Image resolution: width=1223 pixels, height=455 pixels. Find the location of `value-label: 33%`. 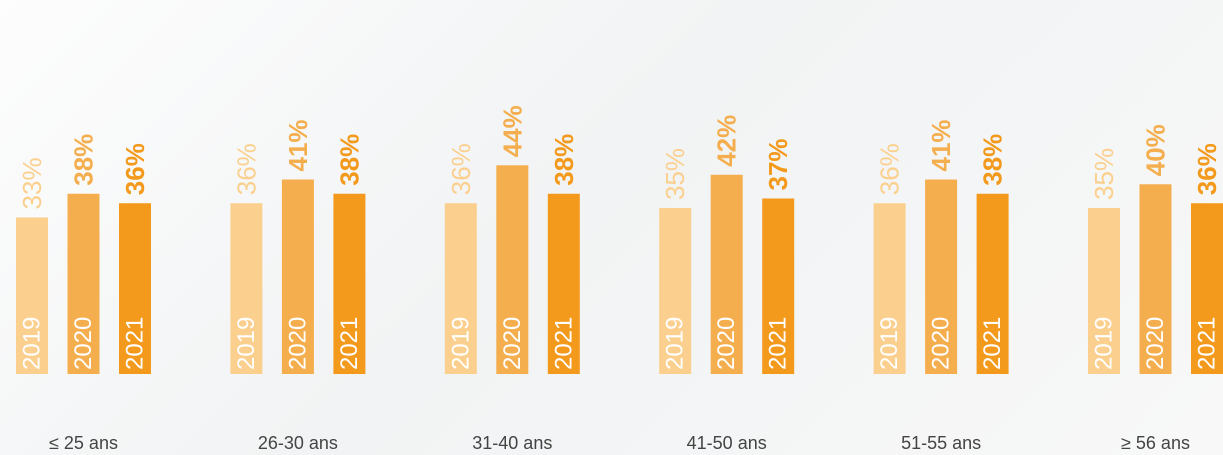

value-label: 33% is located at coordinates (32, 183).